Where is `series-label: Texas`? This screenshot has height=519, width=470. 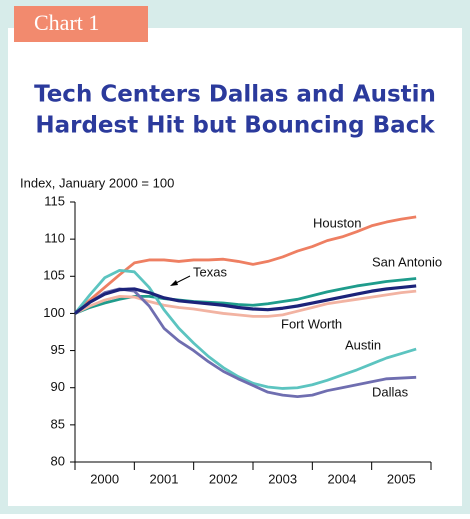 series-label: Texas is located at coordinates (210, 271).